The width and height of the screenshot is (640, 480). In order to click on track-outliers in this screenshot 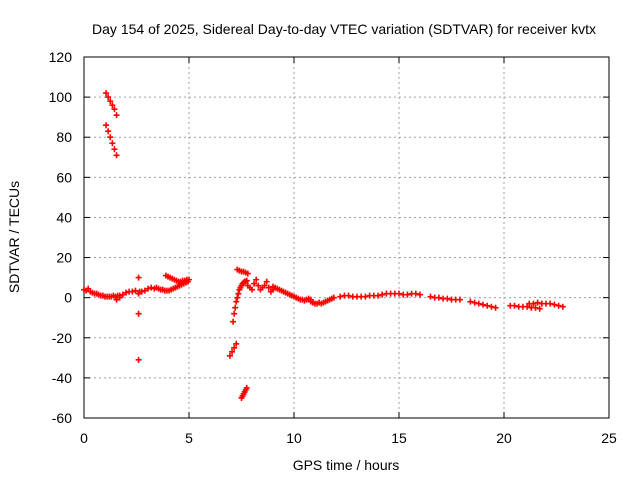, I will do `click(139, 318)`.